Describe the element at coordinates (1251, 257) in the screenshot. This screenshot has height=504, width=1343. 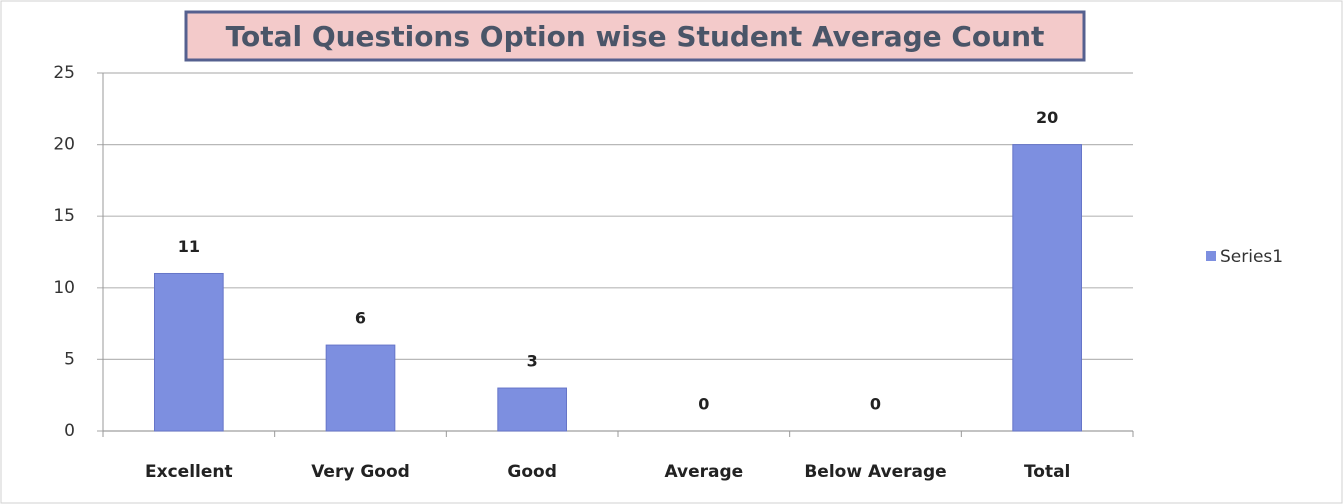
I see `legend-label: Series1` at that location.